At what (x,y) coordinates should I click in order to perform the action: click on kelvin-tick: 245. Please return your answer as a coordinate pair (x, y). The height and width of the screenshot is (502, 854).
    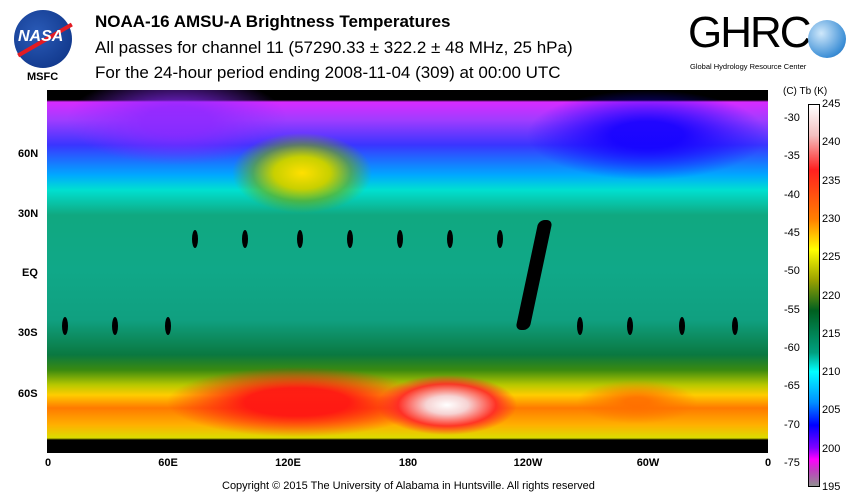
    Looking at the image, I should click on (831, 104).